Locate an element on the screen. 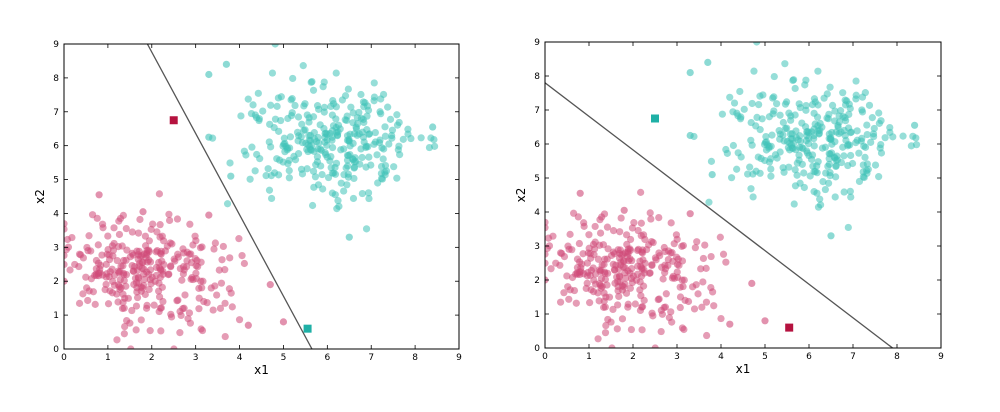  query-point-class-a is located at coordinates (789, 327).